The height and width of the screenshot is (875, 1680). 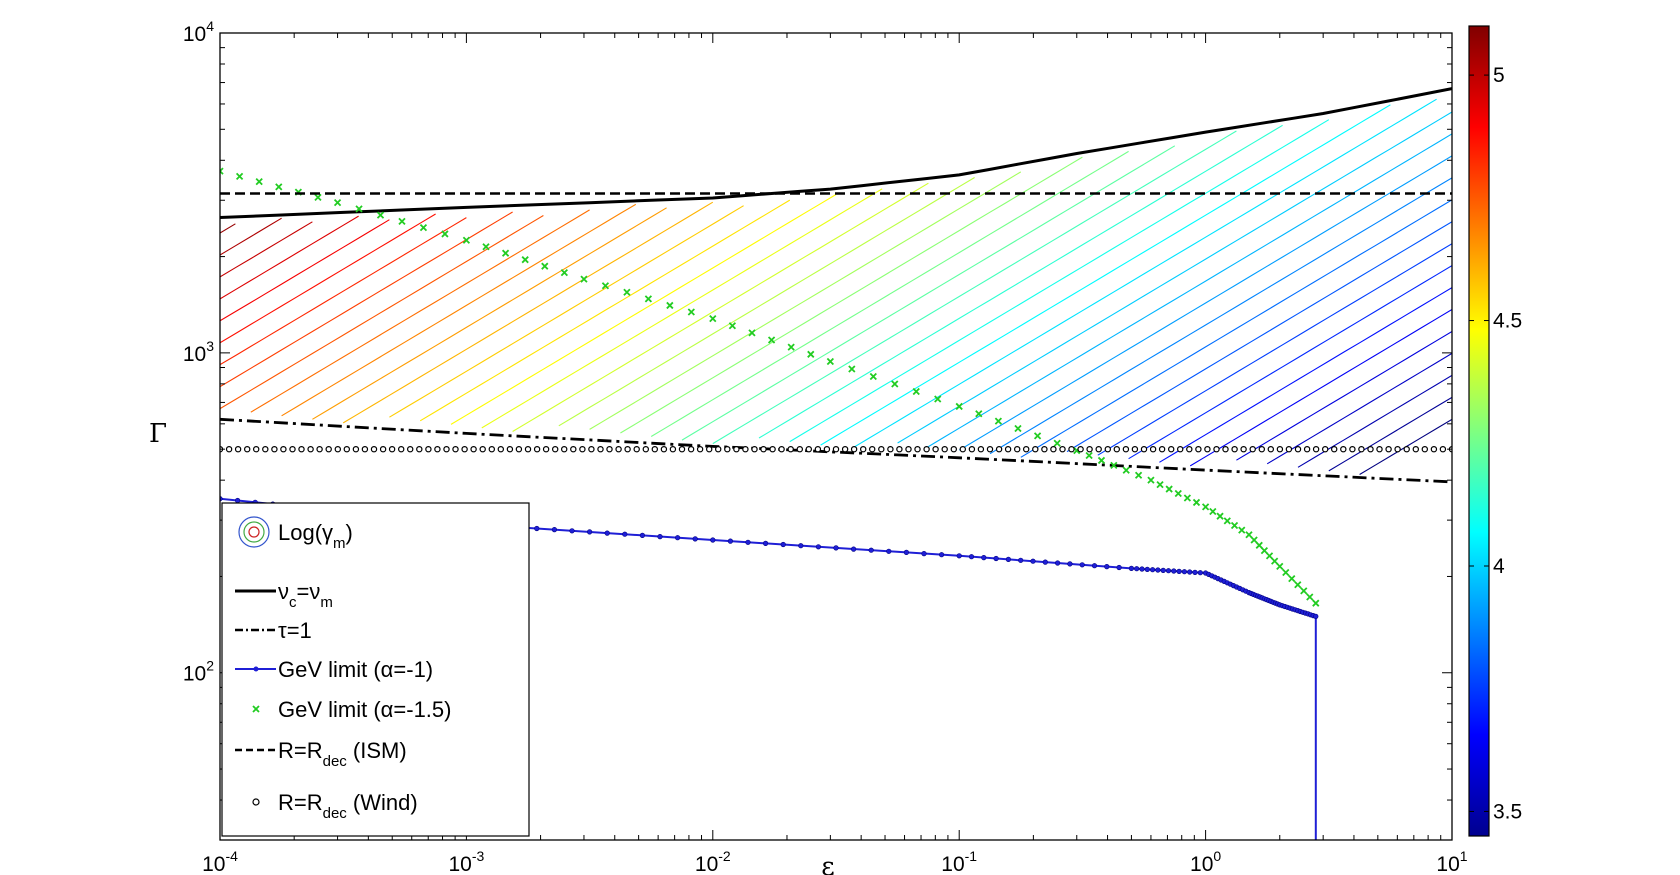 I want to click on colorbar-gradient, so click(x=1479, y=431).